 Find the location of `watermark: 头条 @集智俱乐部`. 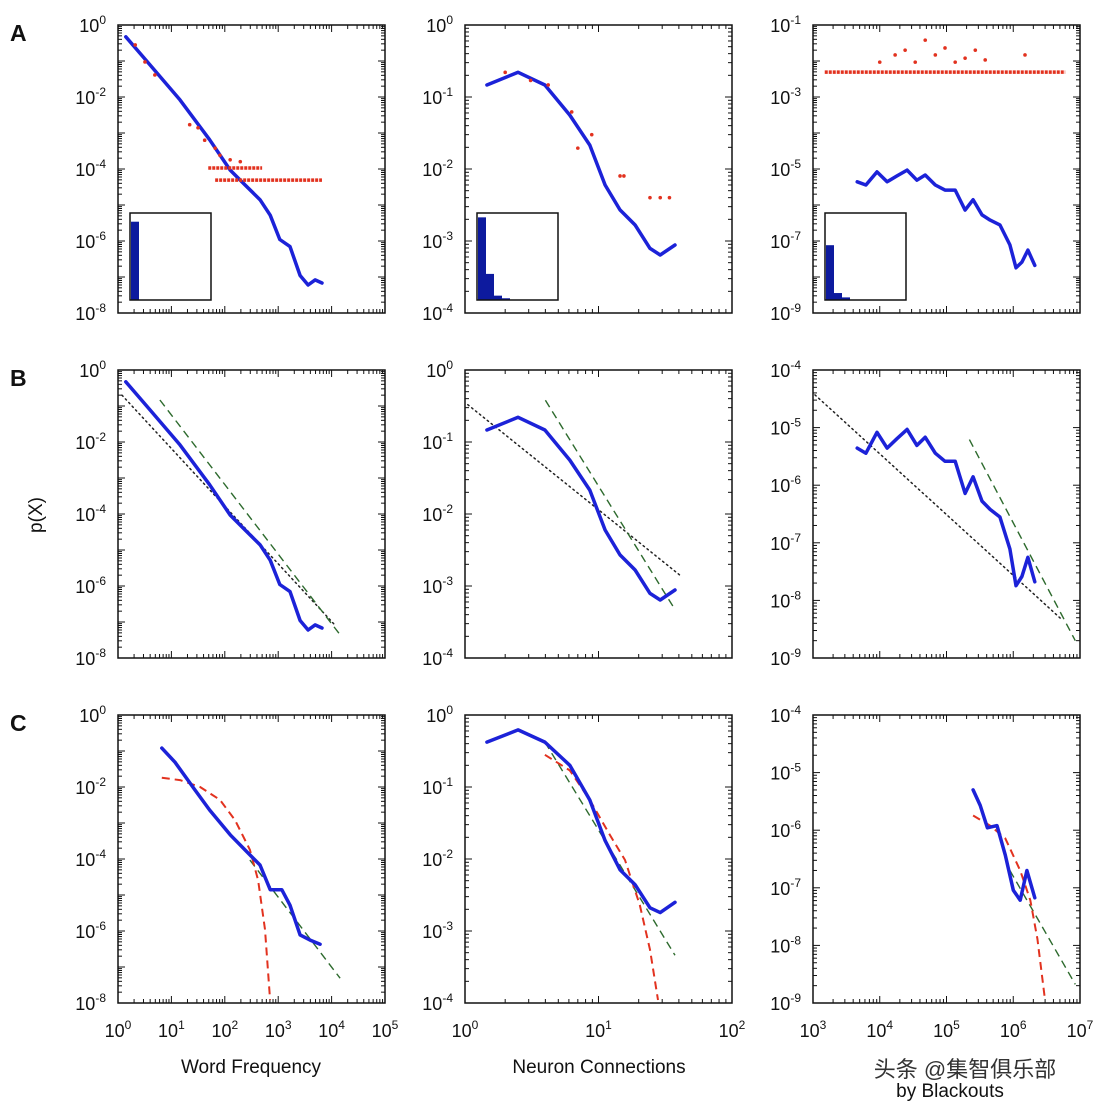

watermark: 头条 @集智俱乐部 is located at coordinates (965, 1069).